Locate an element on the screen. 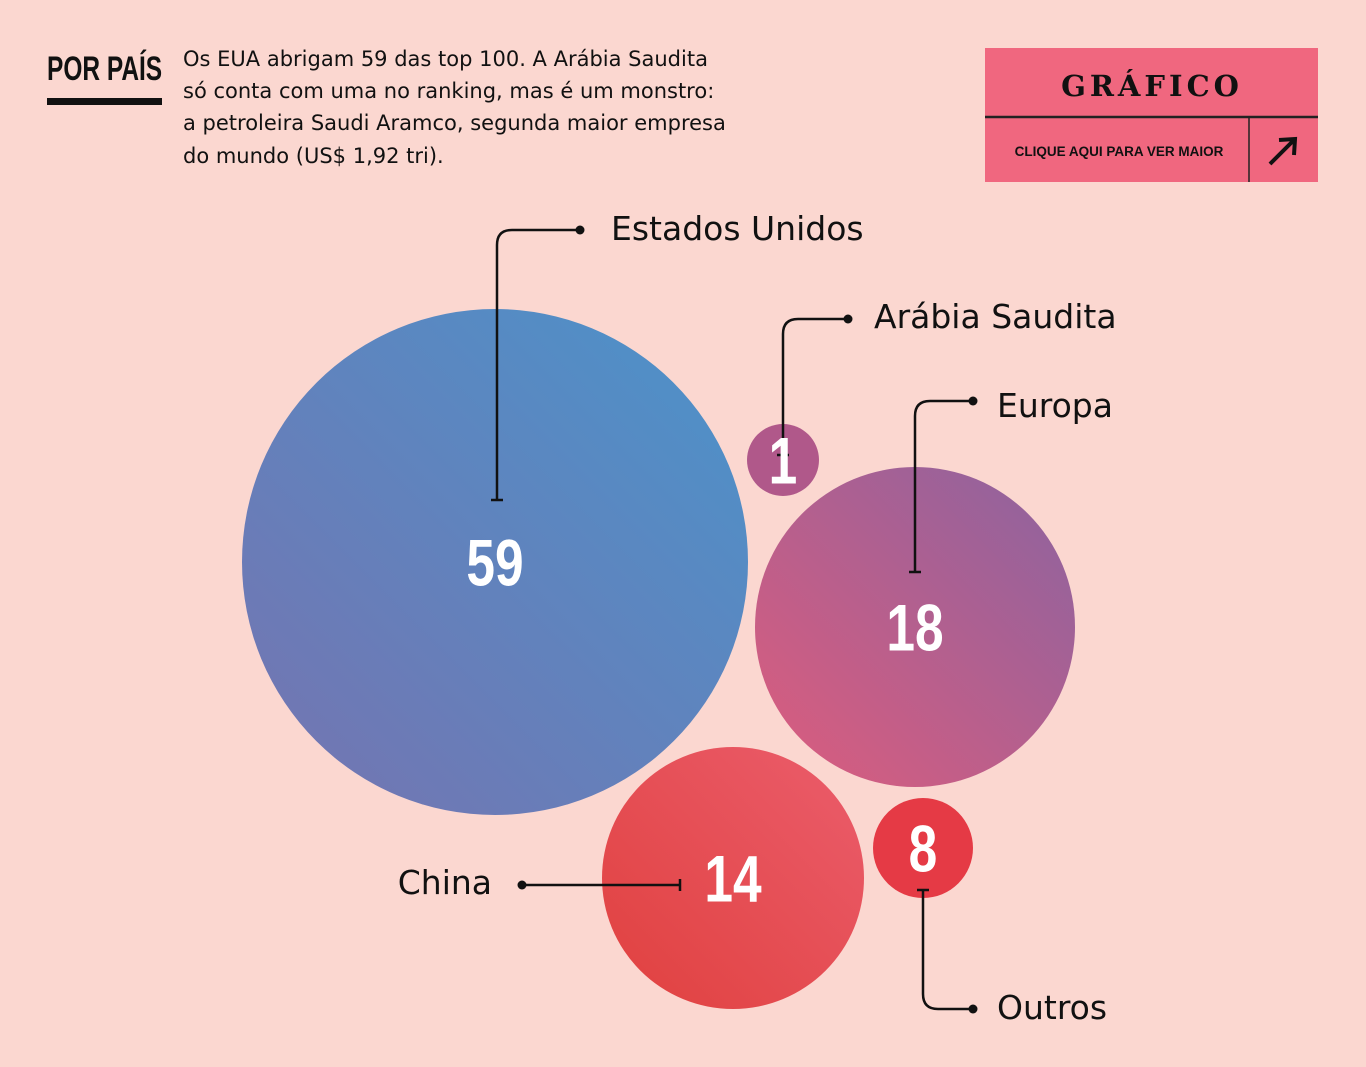  chart-button: GRÁFICO CLIQUE AQUI PARA VER MAIOR is located at coordinates (1151, 115).